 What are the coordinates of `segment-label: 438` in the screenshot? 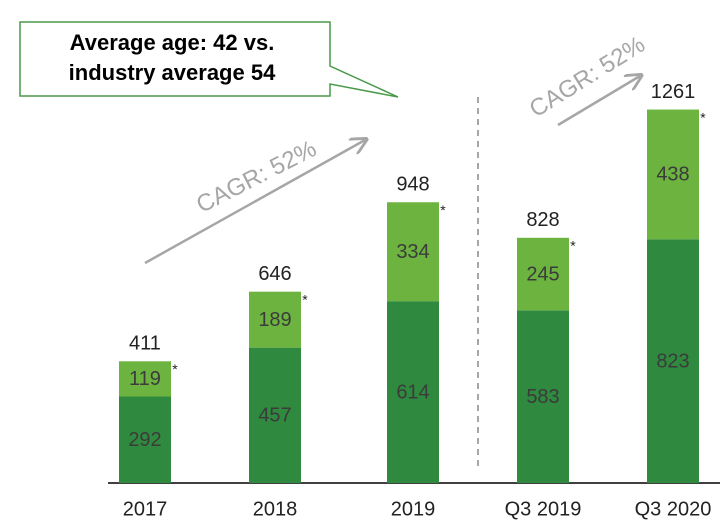 It's located at (672, 175).